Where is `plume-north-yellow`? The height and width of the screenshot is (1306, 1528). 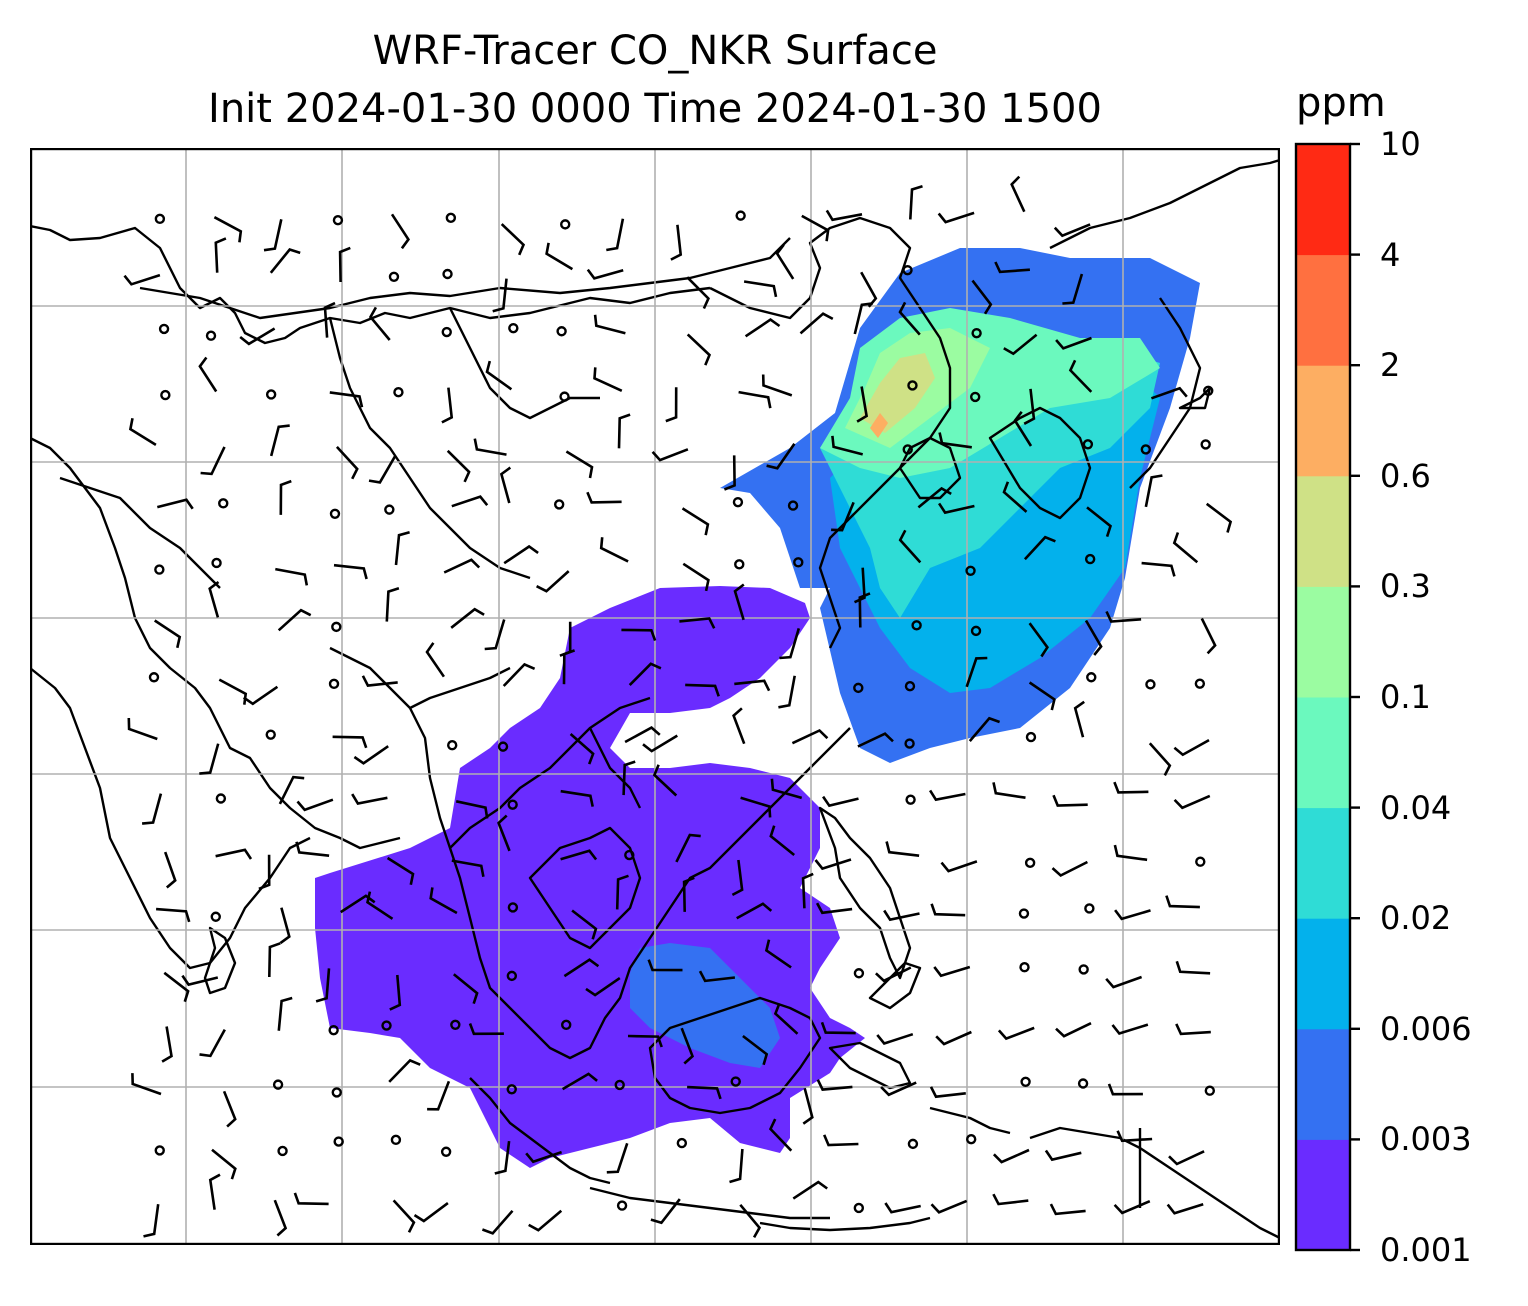 plume-north-yellow is located at coordinates (897, 393).